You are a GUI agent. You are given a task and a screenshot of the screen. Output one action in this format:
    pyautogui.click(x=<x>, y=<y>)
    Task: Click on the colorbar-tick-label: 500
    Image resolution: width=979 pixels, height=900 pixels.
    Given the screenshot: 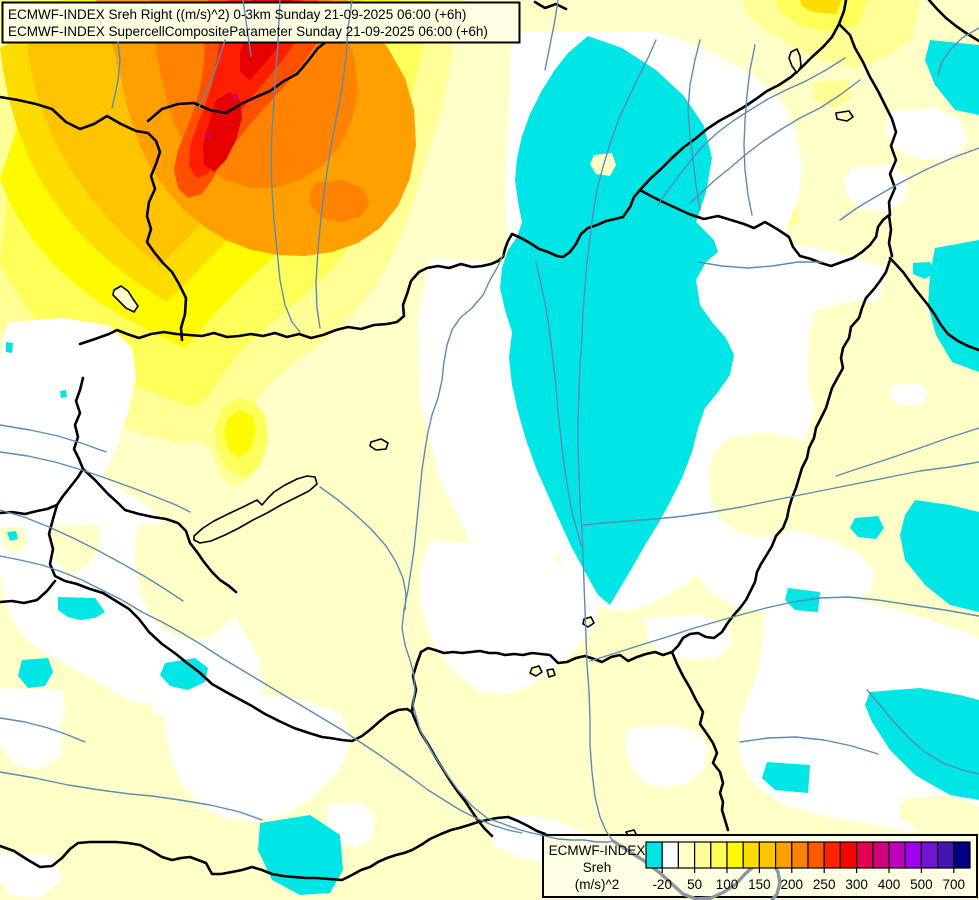 What is the action you would take?
    pyautogui.click(x=921, y=884)
    